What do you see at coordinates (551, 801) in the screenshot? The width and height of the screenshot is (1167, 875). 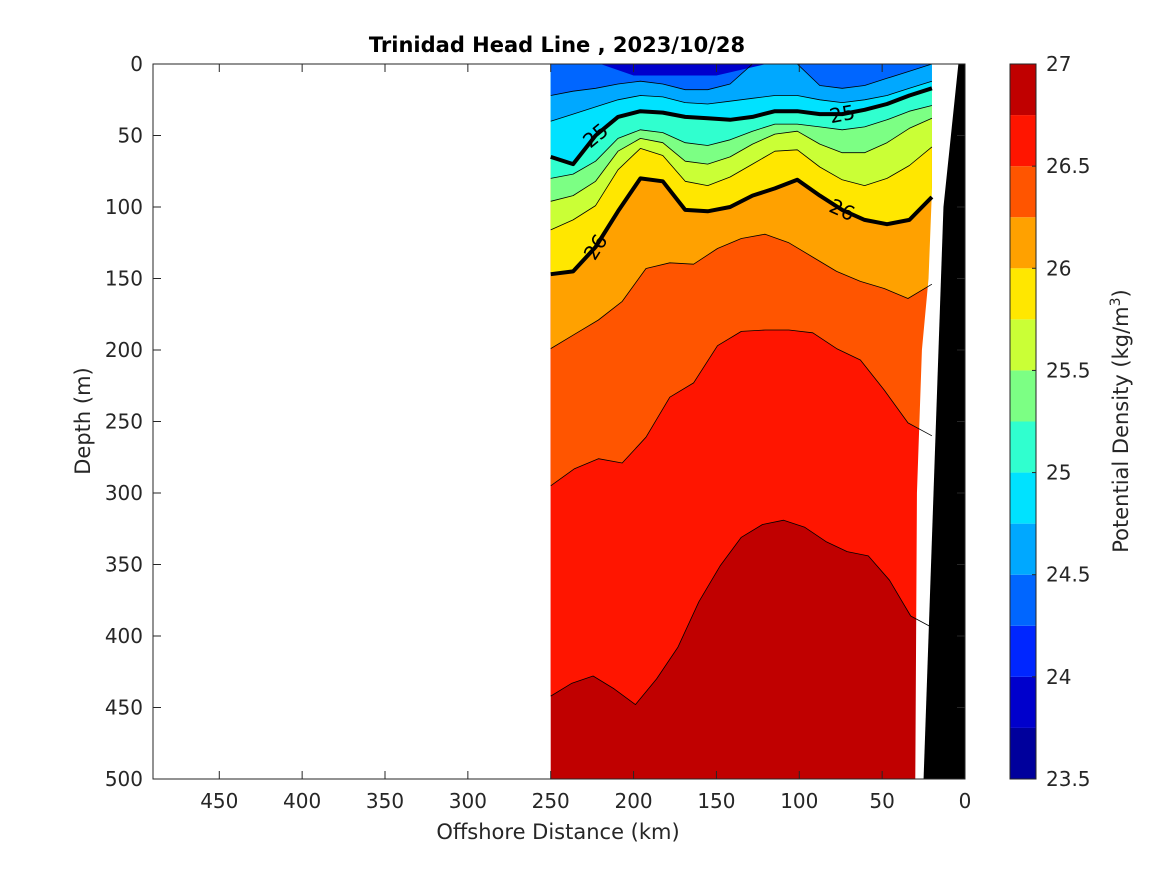 I see `x-tick-label-250: 250` at bounding box center [551, 801].